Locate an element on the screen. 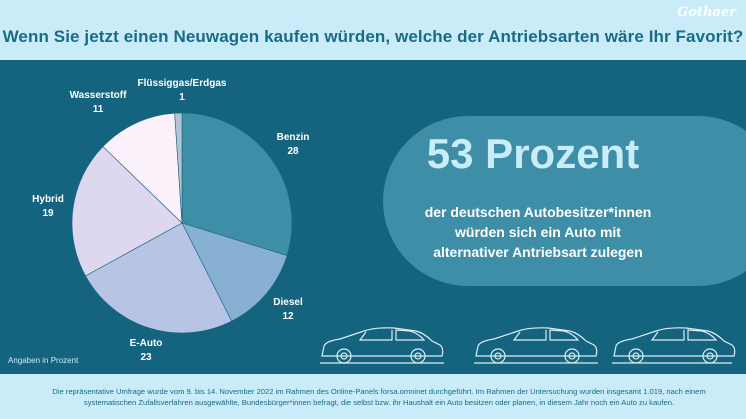  pie-label-name: Benzin is located at coordinates (293, 137).